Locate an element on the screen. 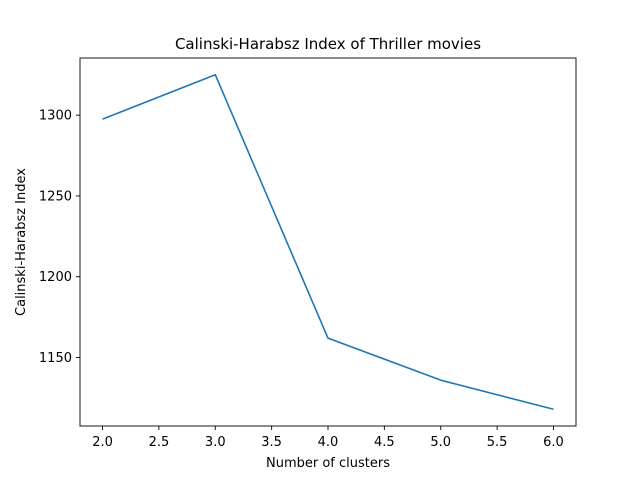 The width and height of the screenshot is (640, 480). x-tick-label-4: 4.0 is located at coordinates (328, 442).